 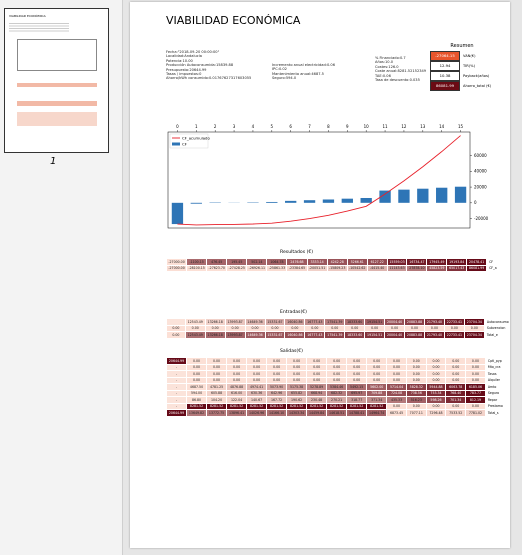 I want to click on row-label: Total_s, so click(x=497, y=413).